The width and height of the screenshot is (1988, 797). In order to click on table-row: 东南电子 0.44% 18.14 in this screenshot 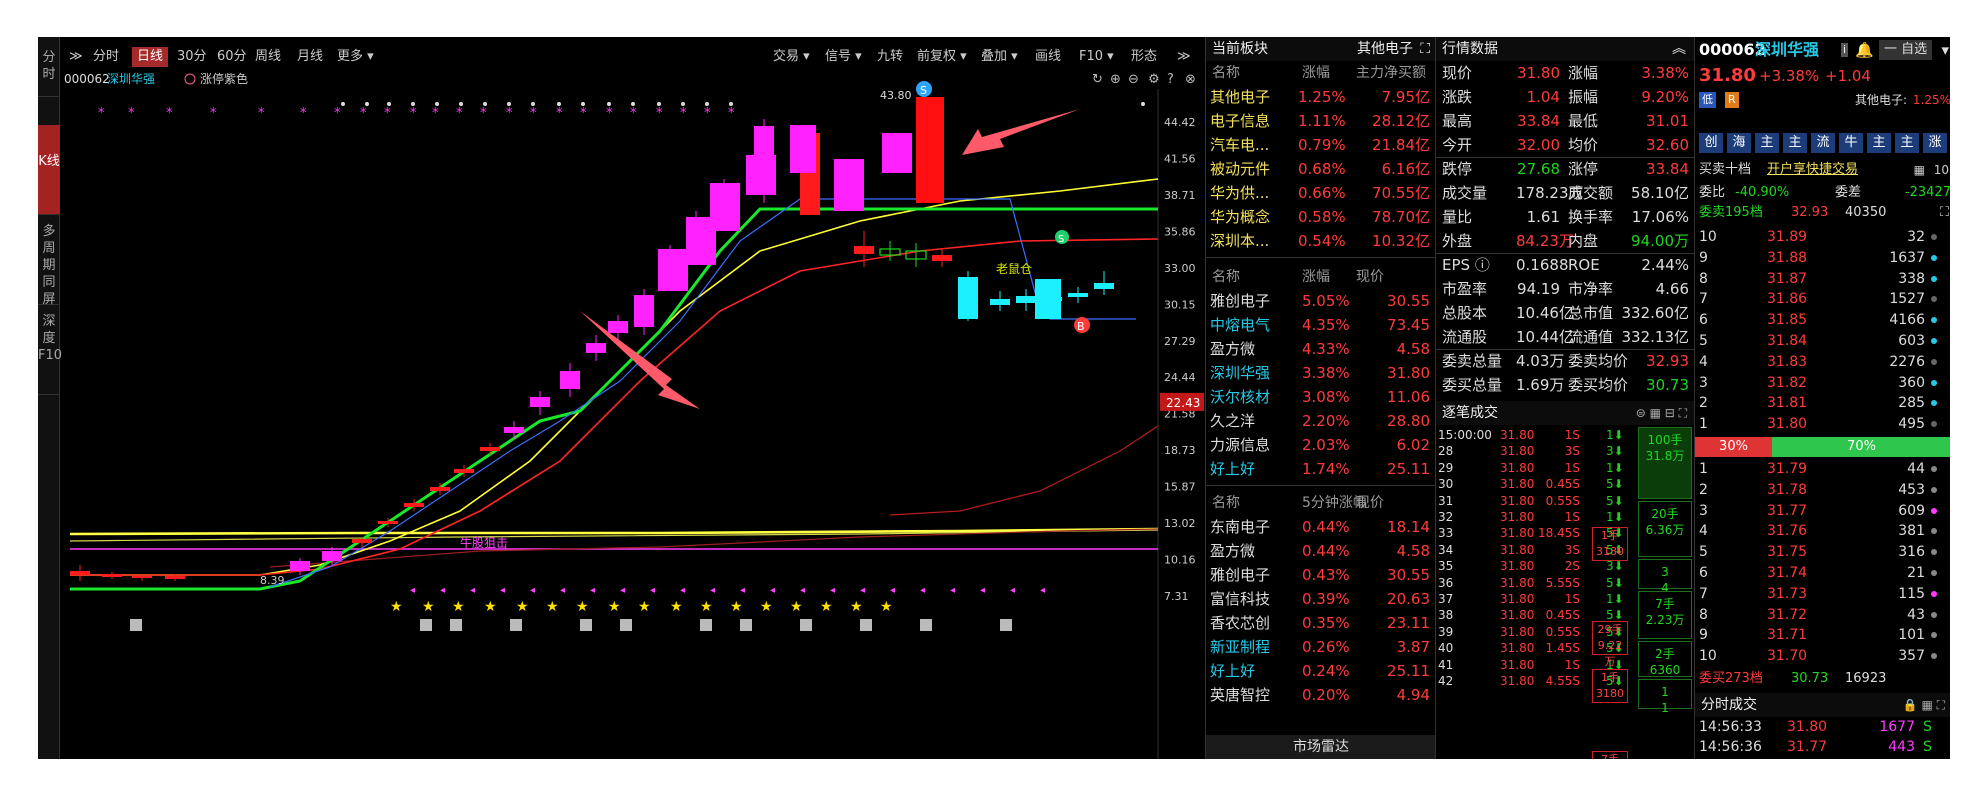, I will do `click(1321, 527)`.